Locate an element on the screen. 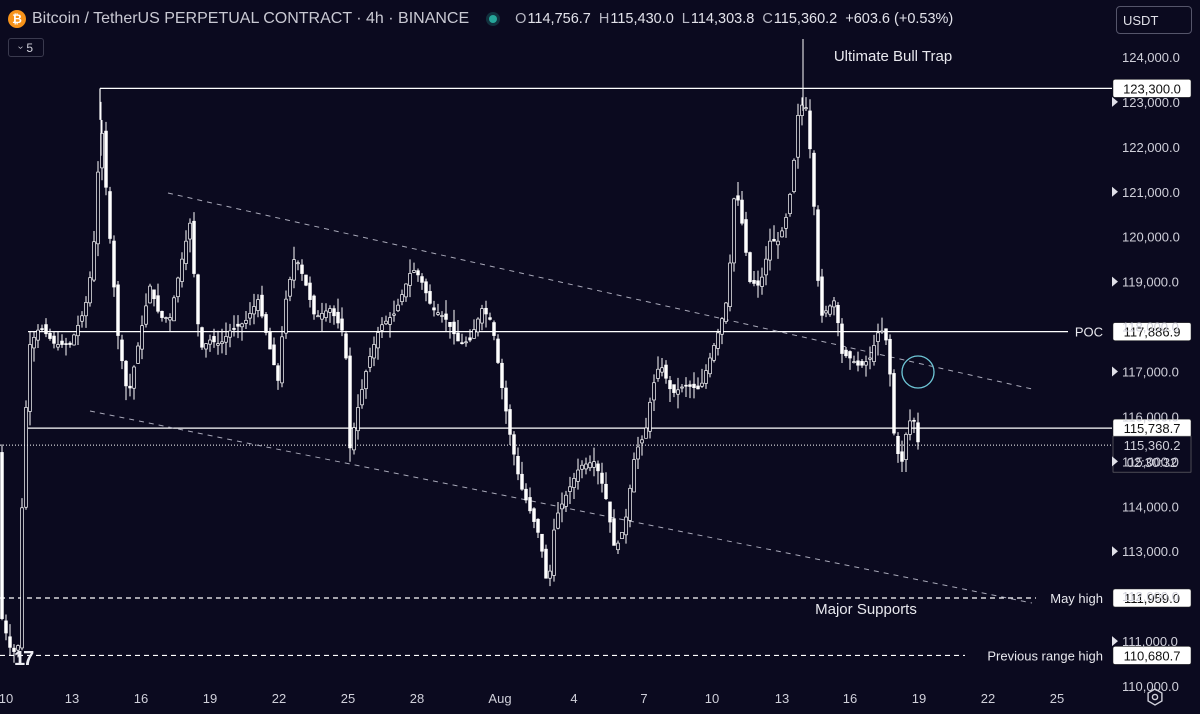 The height and width of the screenshot is (714, 1200). indicators-toggle: › 5 is located at coordinates (26, 47).